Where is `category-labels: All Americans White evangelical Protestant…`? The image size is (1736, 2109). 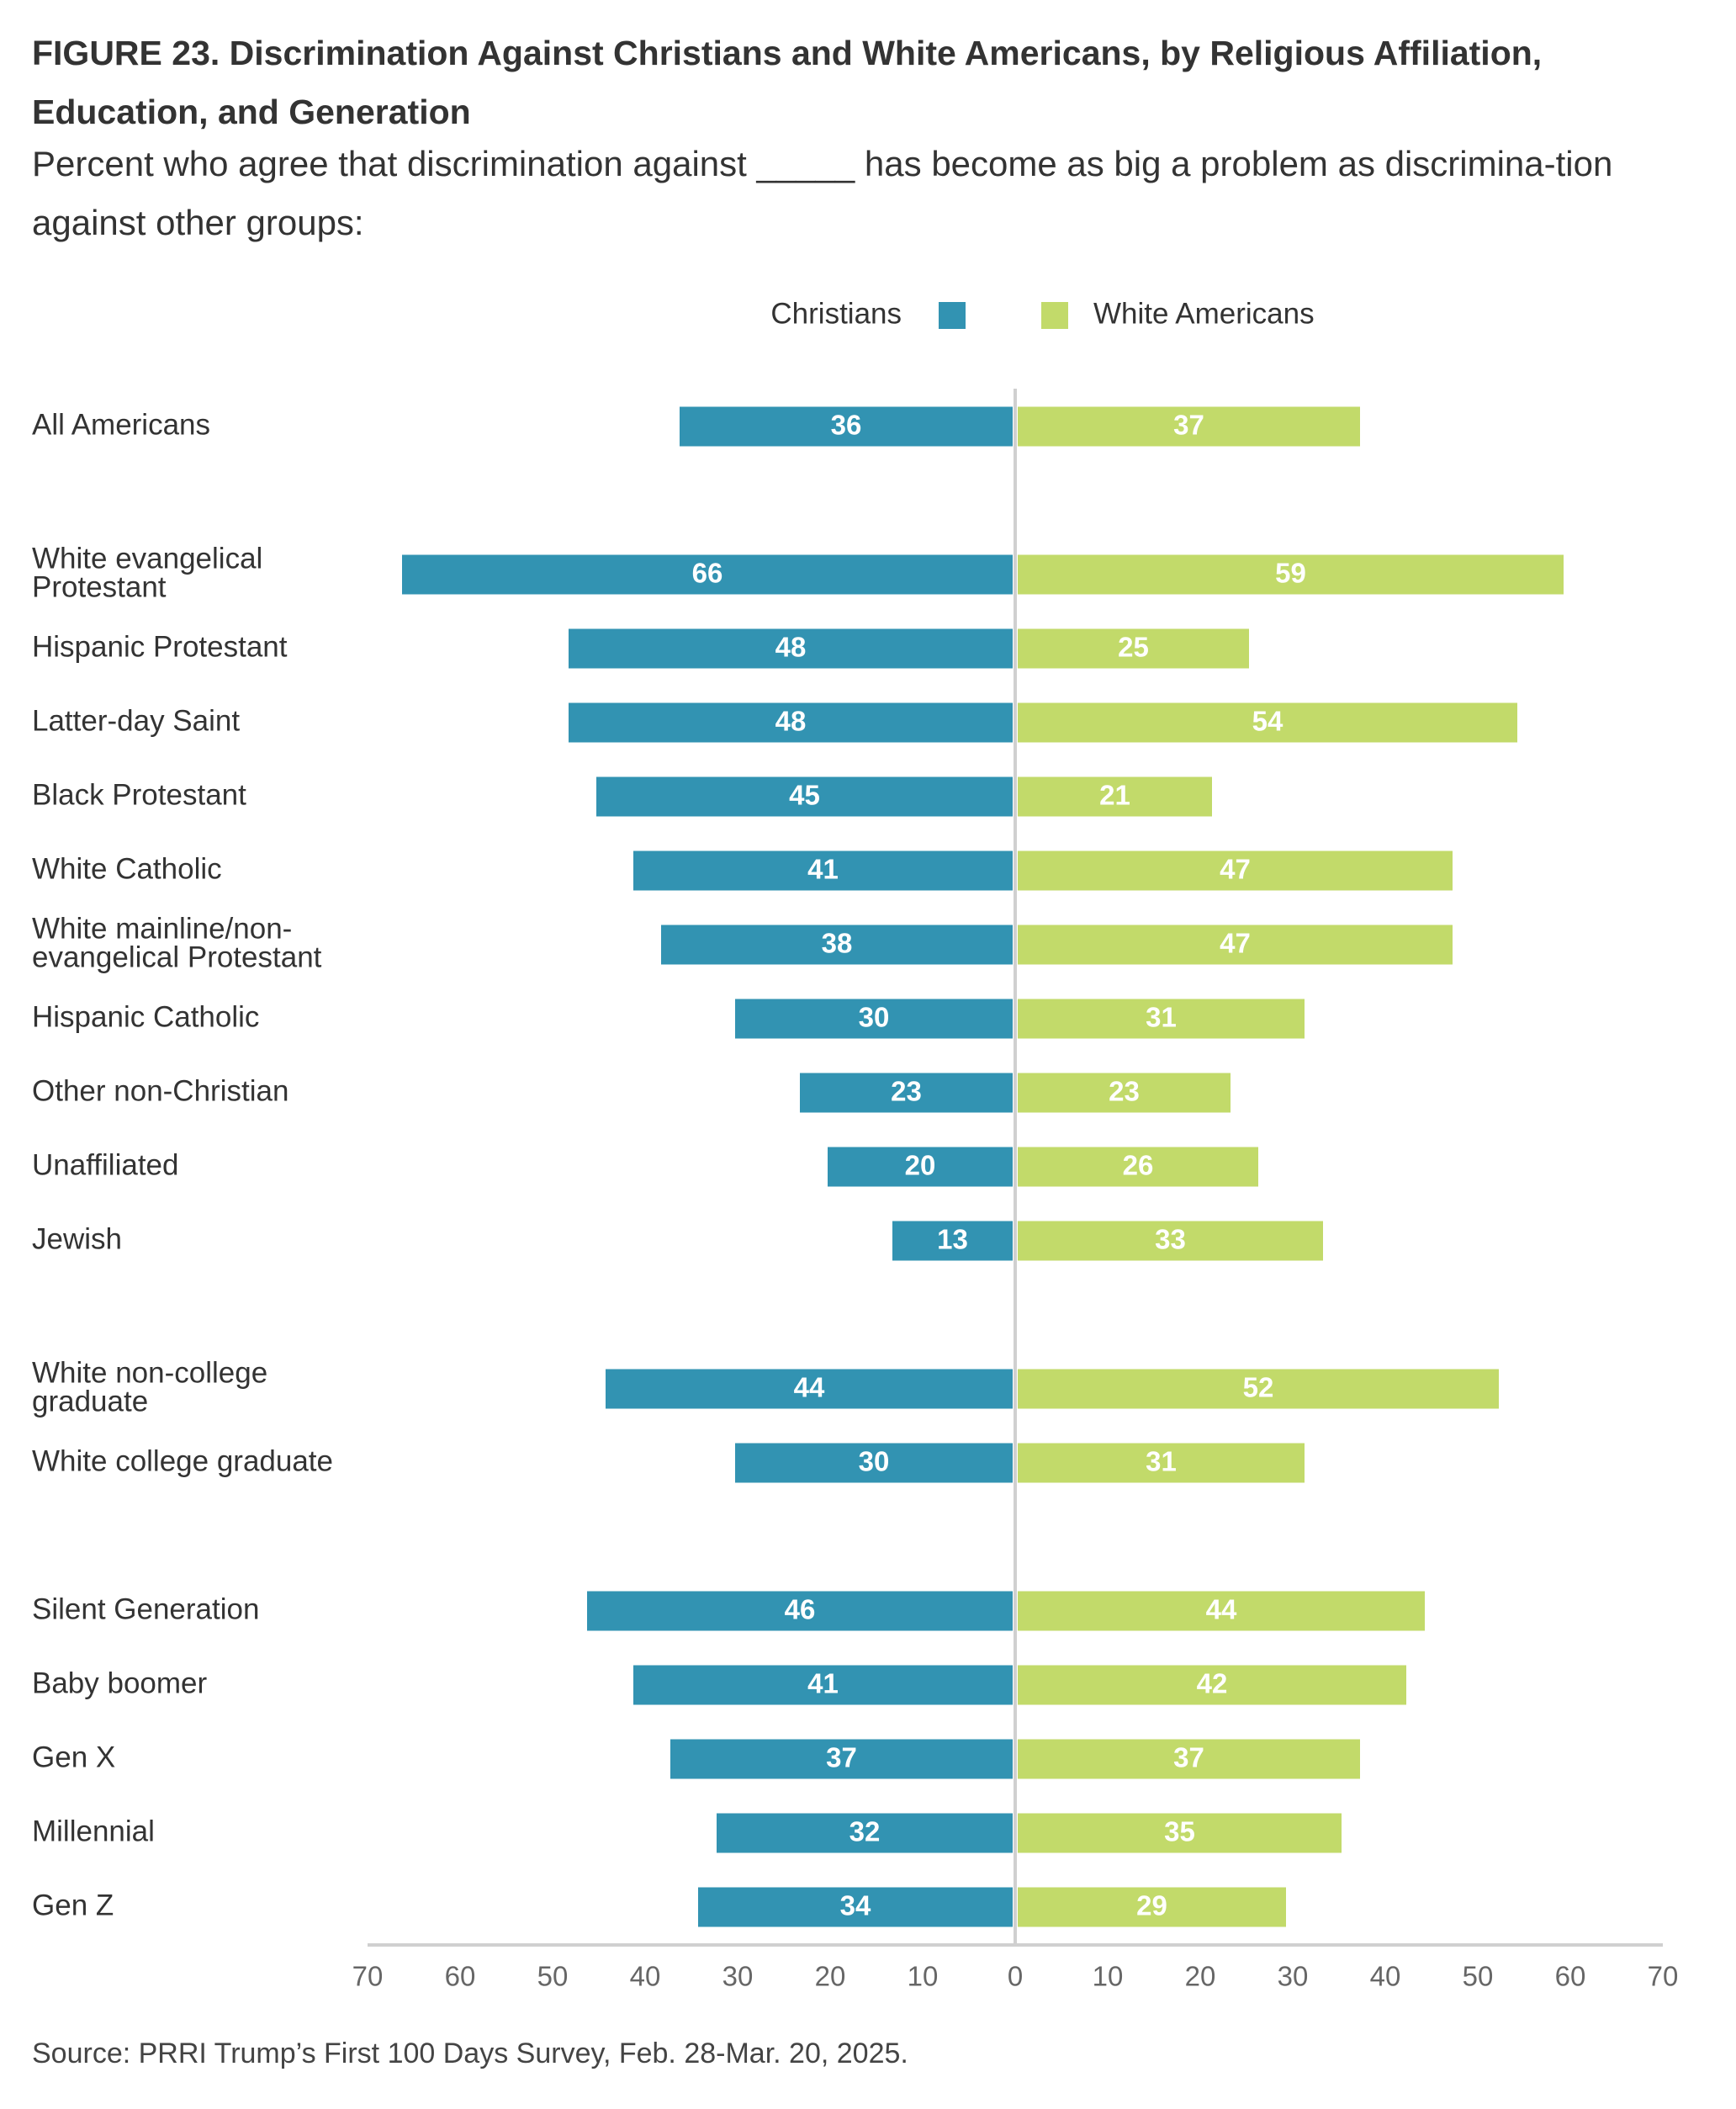 category-labels: All Americans White evangelical Protestant… is located at coordinates (182, 1164).